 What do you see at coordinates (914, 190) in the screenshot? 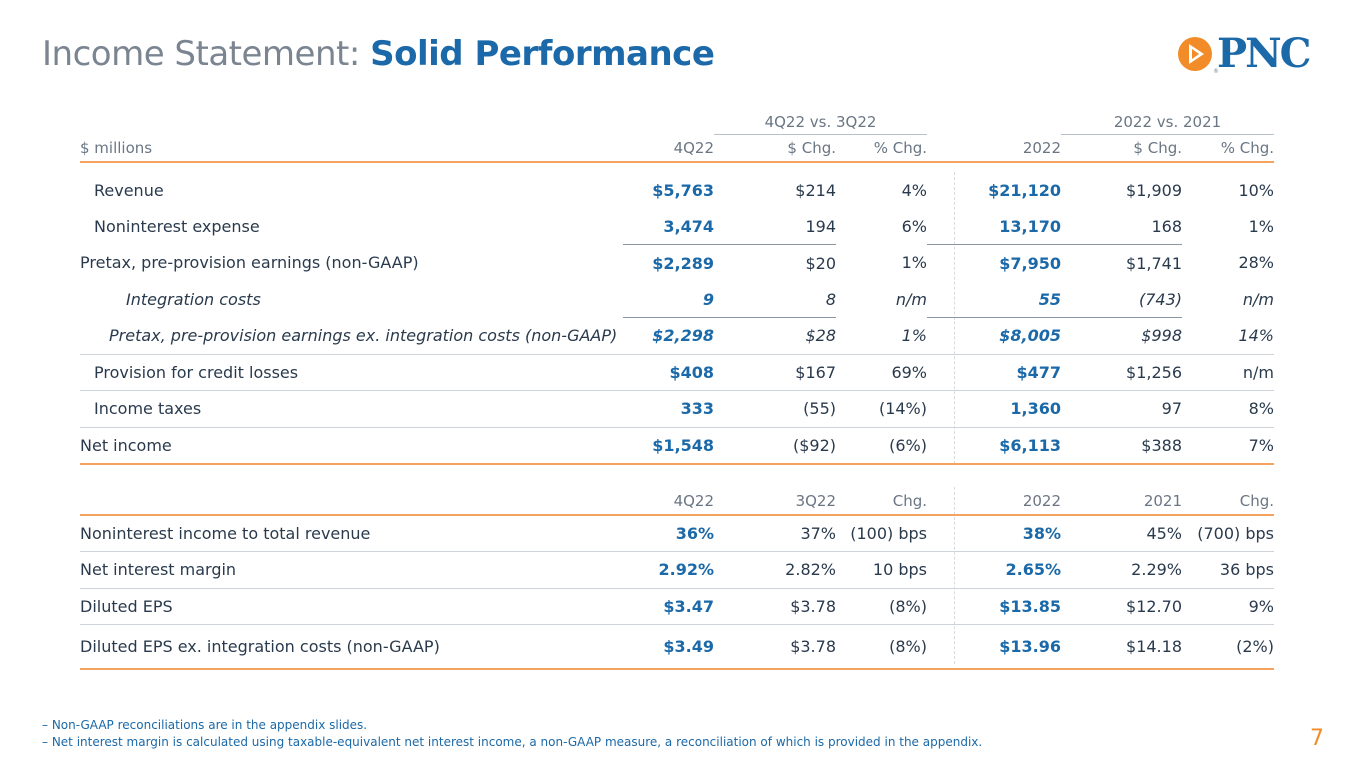
I see `cell: 4%` at bounding box center [914, 190].